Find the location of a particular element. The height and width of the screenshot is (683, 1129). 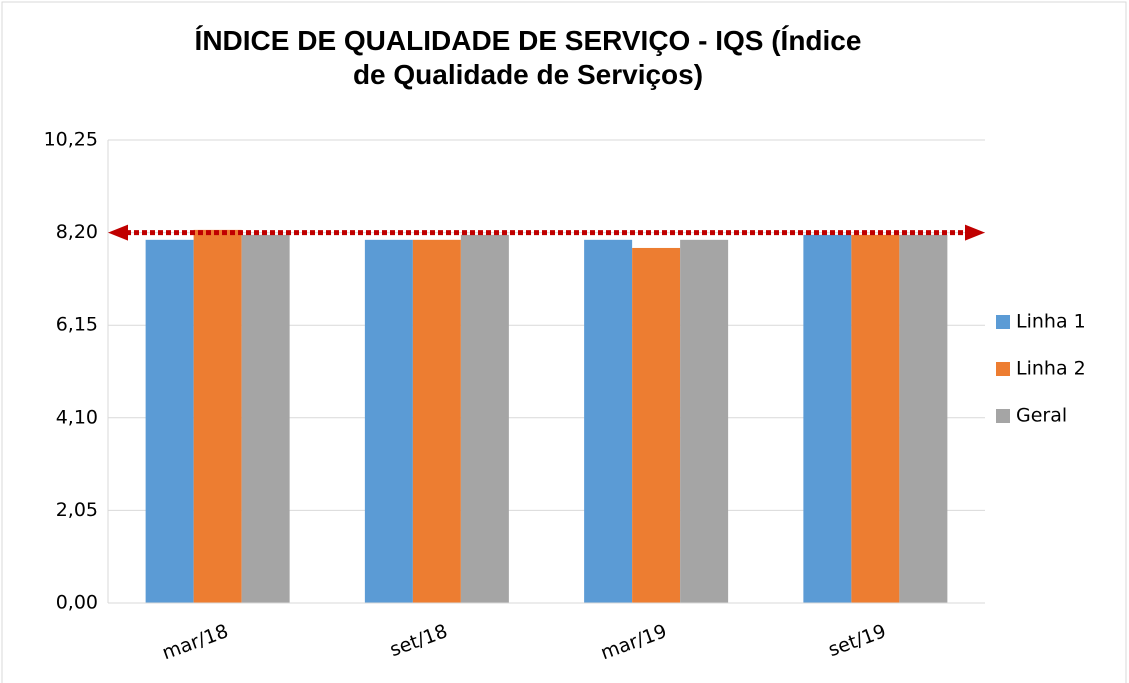

y-tick-label: 4,10 is located at coordinates (77, 417).